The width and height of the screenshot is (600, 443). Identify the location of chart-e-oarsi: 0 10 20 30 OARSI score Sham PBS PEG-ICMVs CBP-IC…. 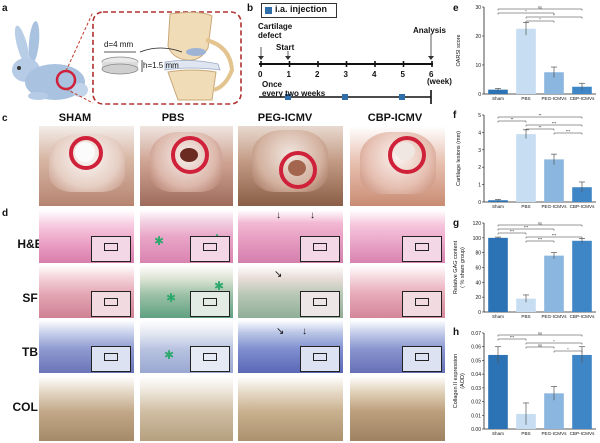
(526, 53).